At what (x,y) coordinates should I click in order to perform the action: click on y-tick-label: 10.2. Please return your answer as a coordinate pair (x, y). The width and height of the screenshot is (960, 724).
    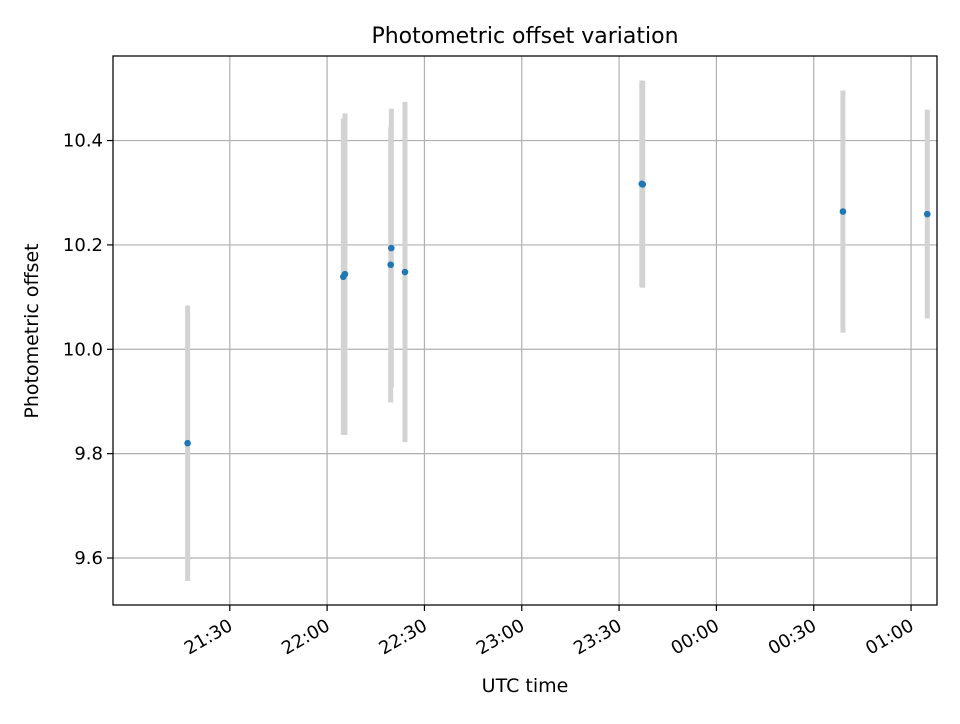
    Looking at the image, I should click on (83, 245).